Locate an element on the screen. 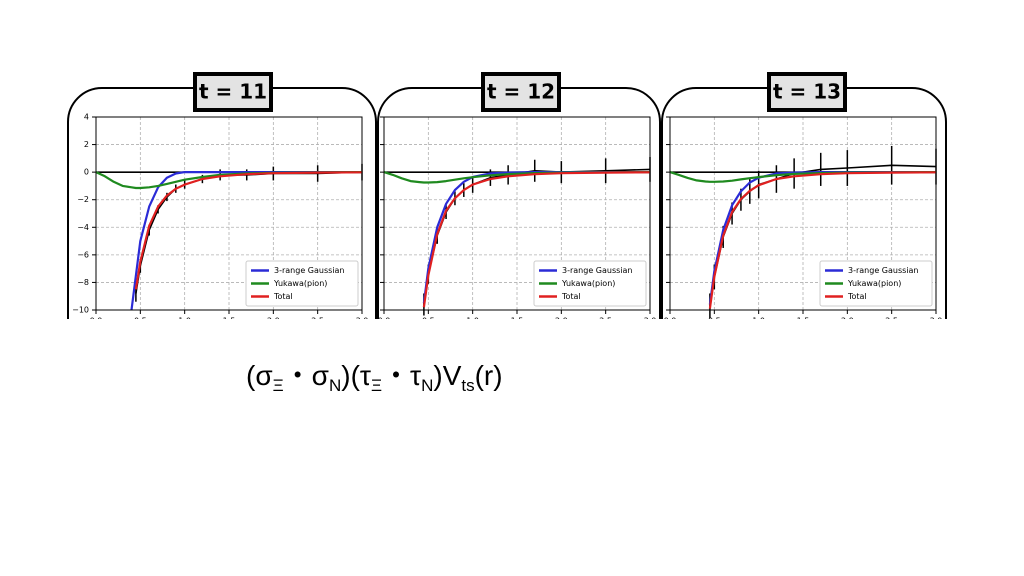 Image resolution: width=1024 pixels, height=576 pixels. y-tick-label: 0 is located at coordinates (86, 172).